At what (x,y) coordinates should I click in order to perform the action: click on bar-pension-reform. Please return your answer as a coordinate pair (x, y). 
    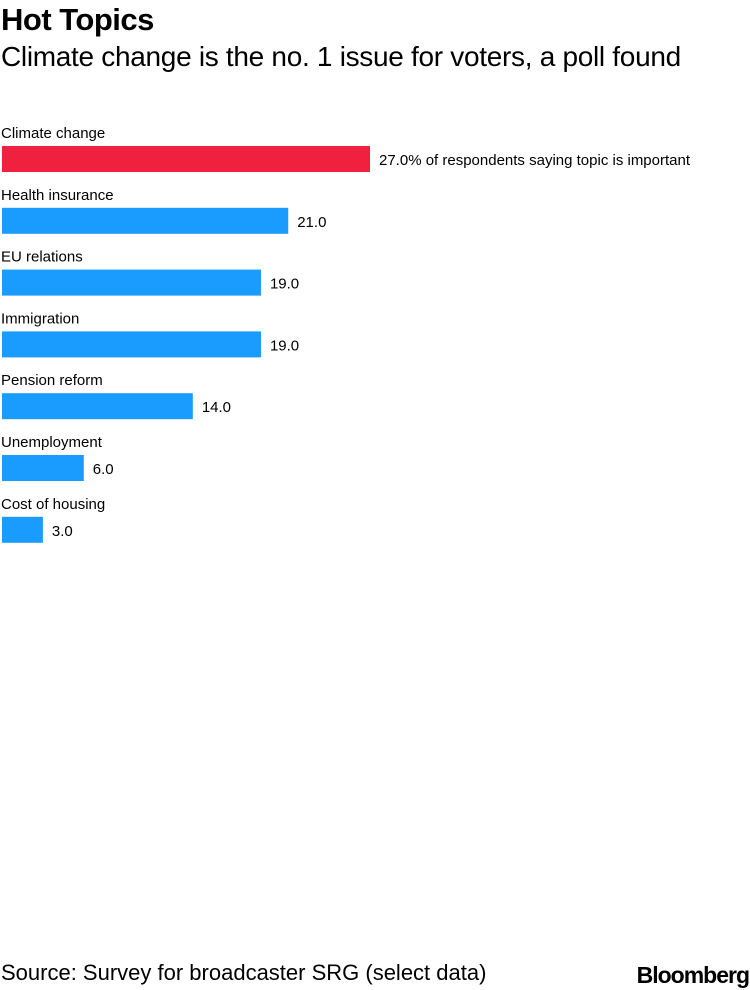
    Looking at the image, I should click on (97, 406).